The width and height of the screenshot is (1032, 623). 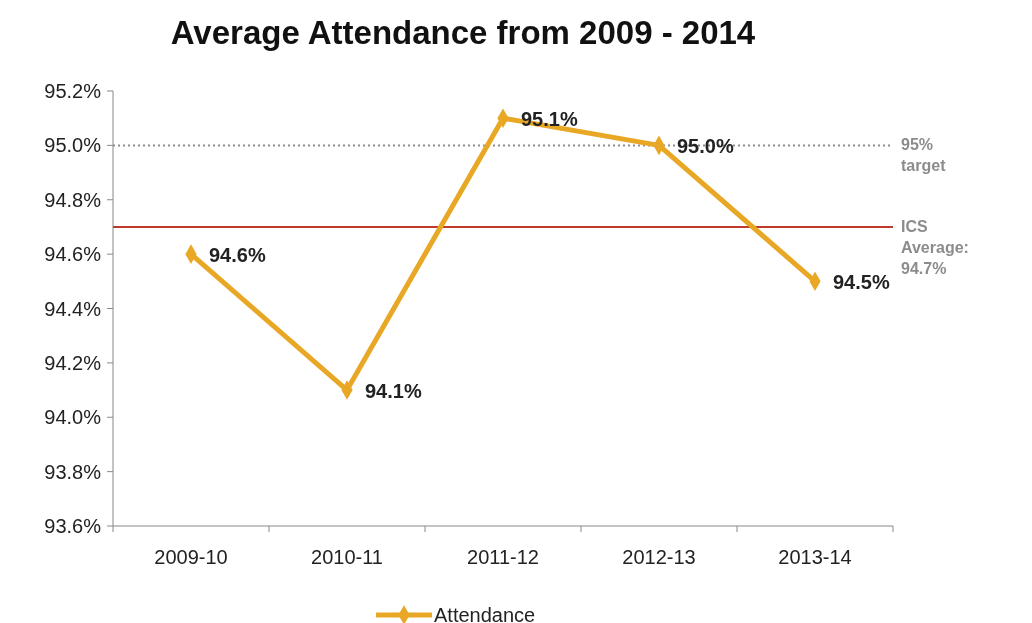 I want to click on y-tick-label: 94.4%, so click(x=73, y=308).